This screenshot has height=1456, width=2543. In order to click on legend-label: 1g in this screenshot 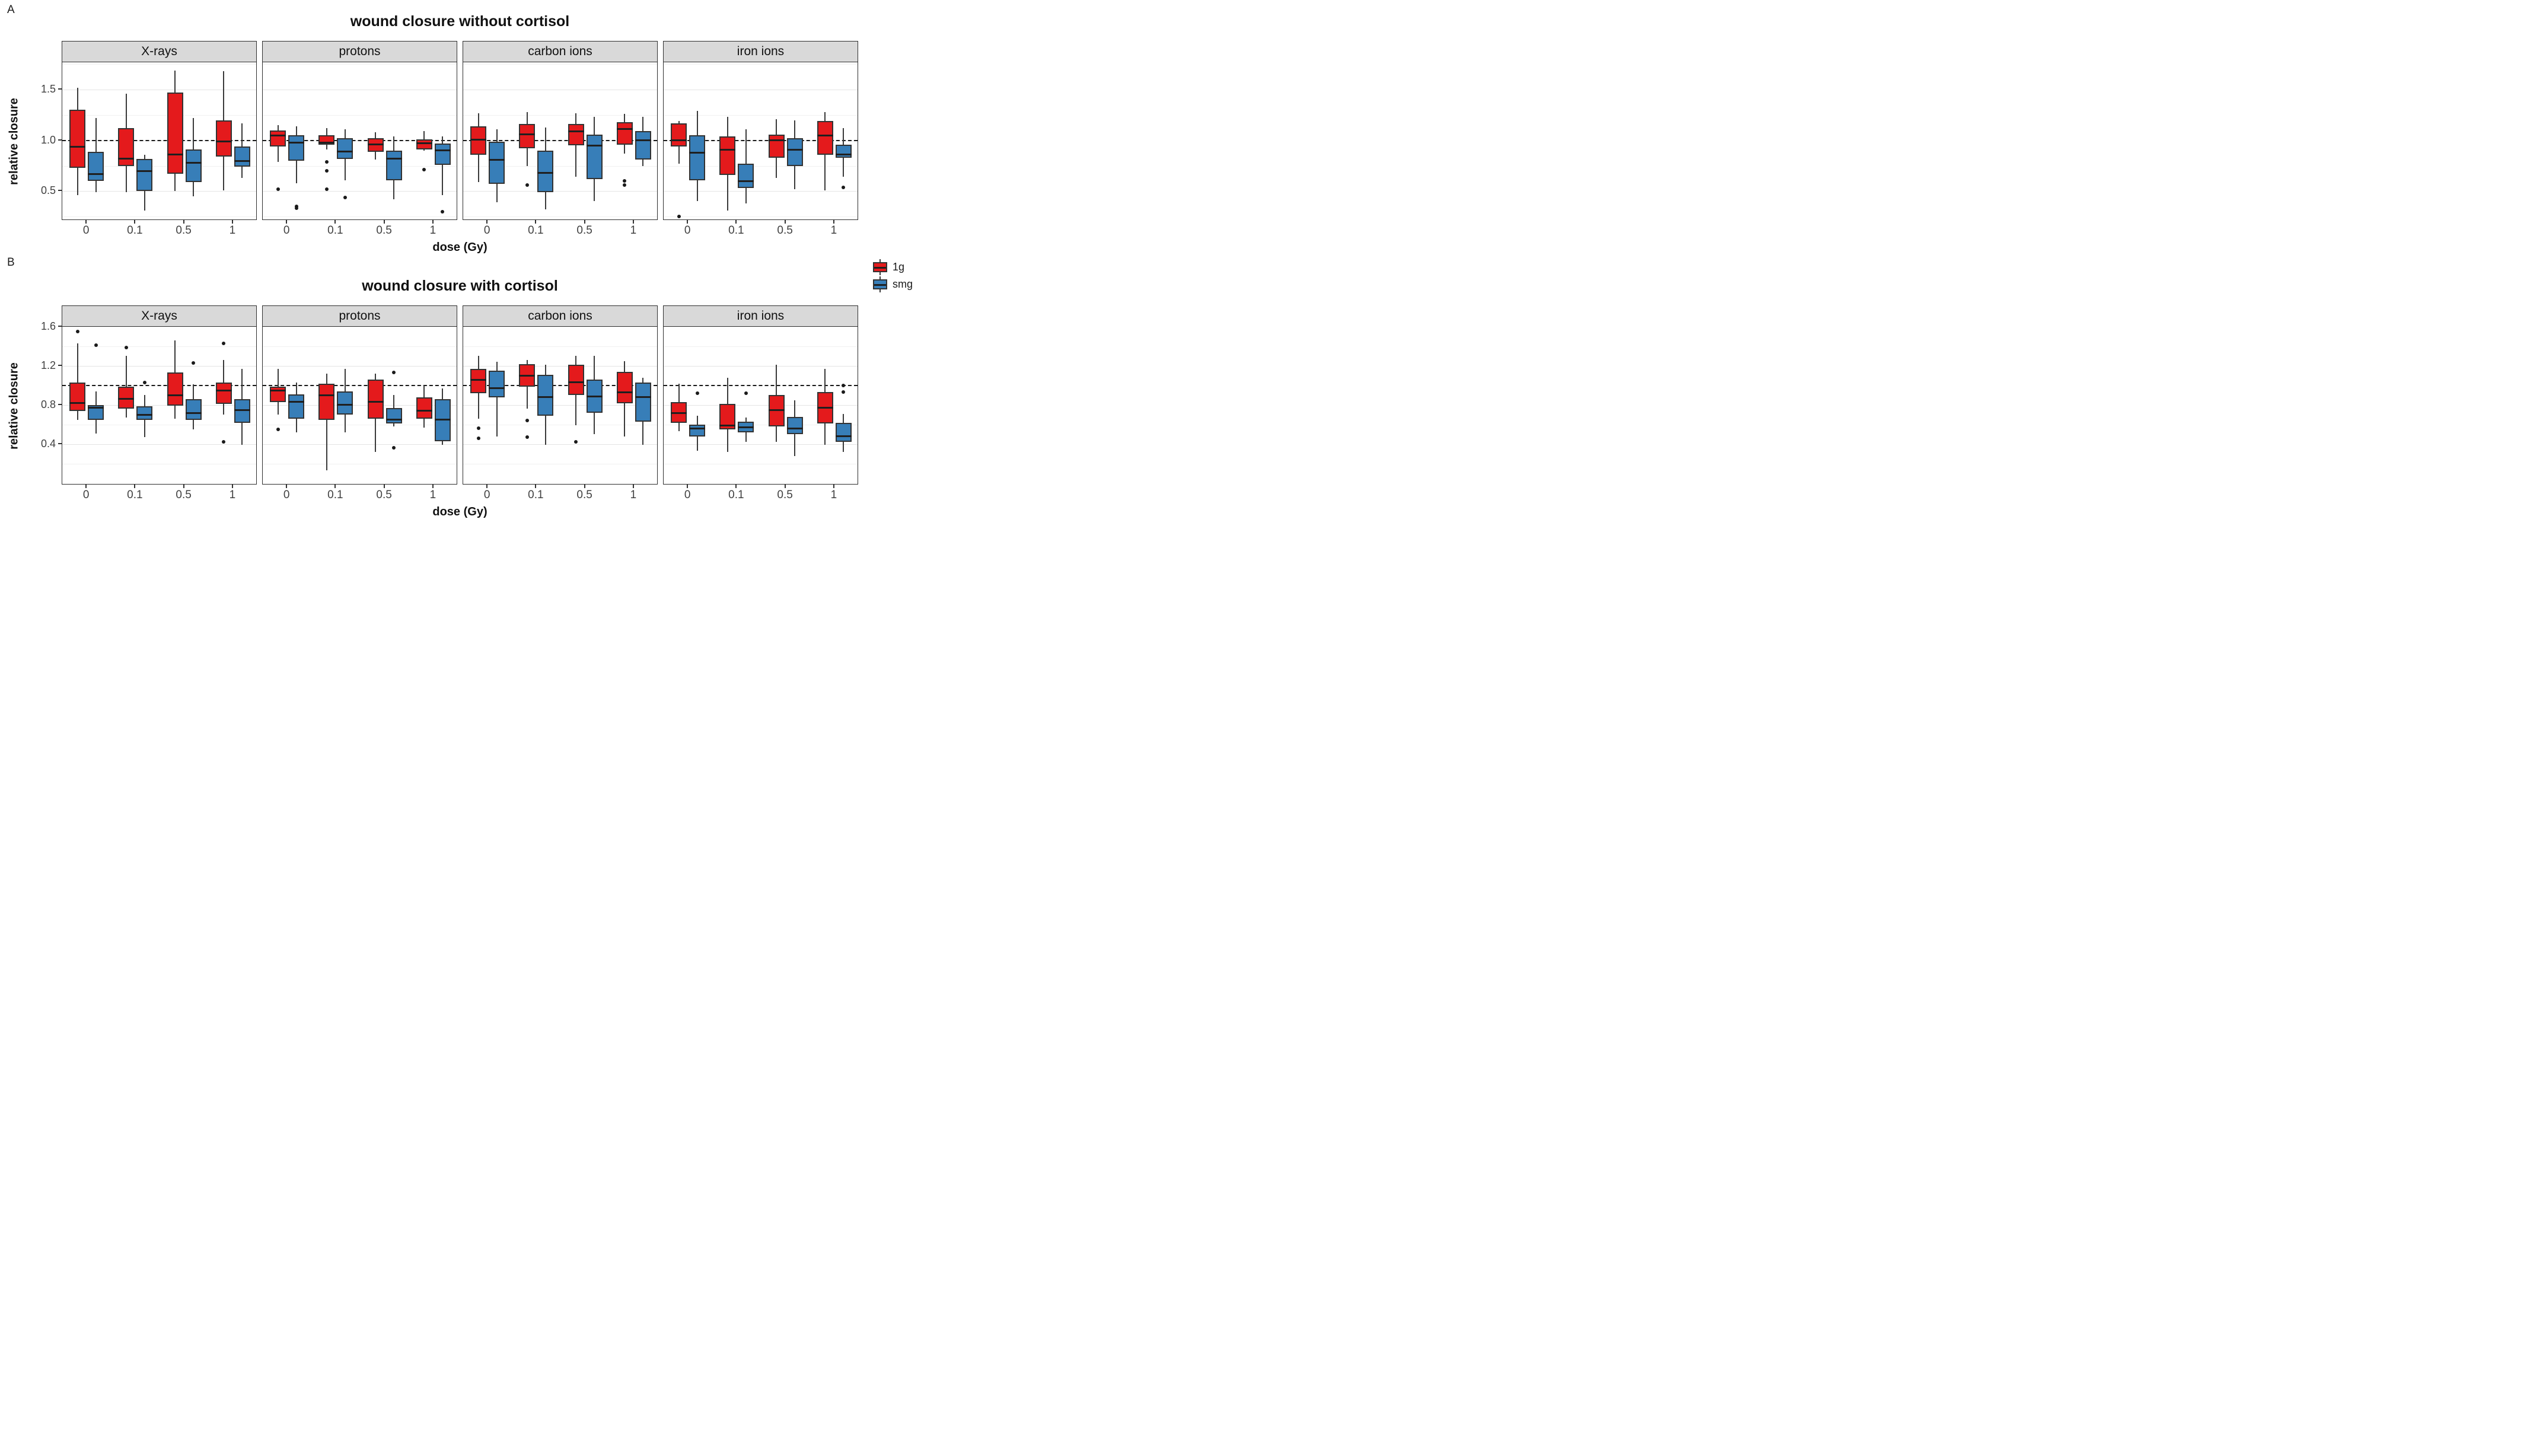, I will do `click(899, 267)`.